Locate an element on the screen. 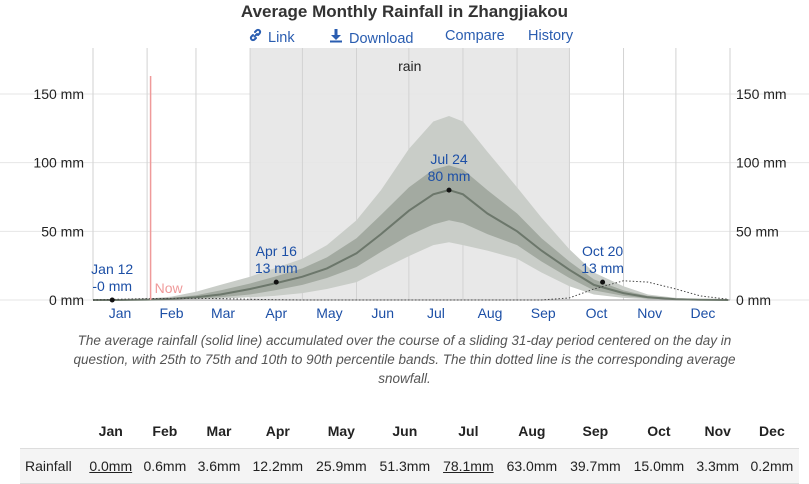 The width and height of the screenshot is (809, 484). compare-button: Compare is located at coordinates (475, 36).